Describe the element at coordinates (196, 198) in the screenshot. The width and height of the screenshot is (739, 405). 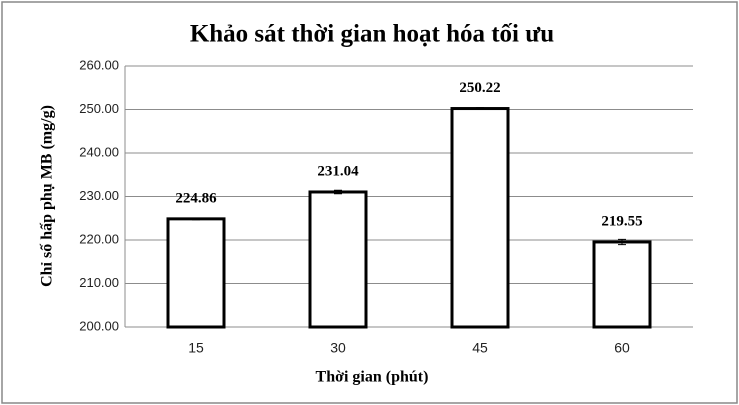
I see `value-label: 224.86` at that location.